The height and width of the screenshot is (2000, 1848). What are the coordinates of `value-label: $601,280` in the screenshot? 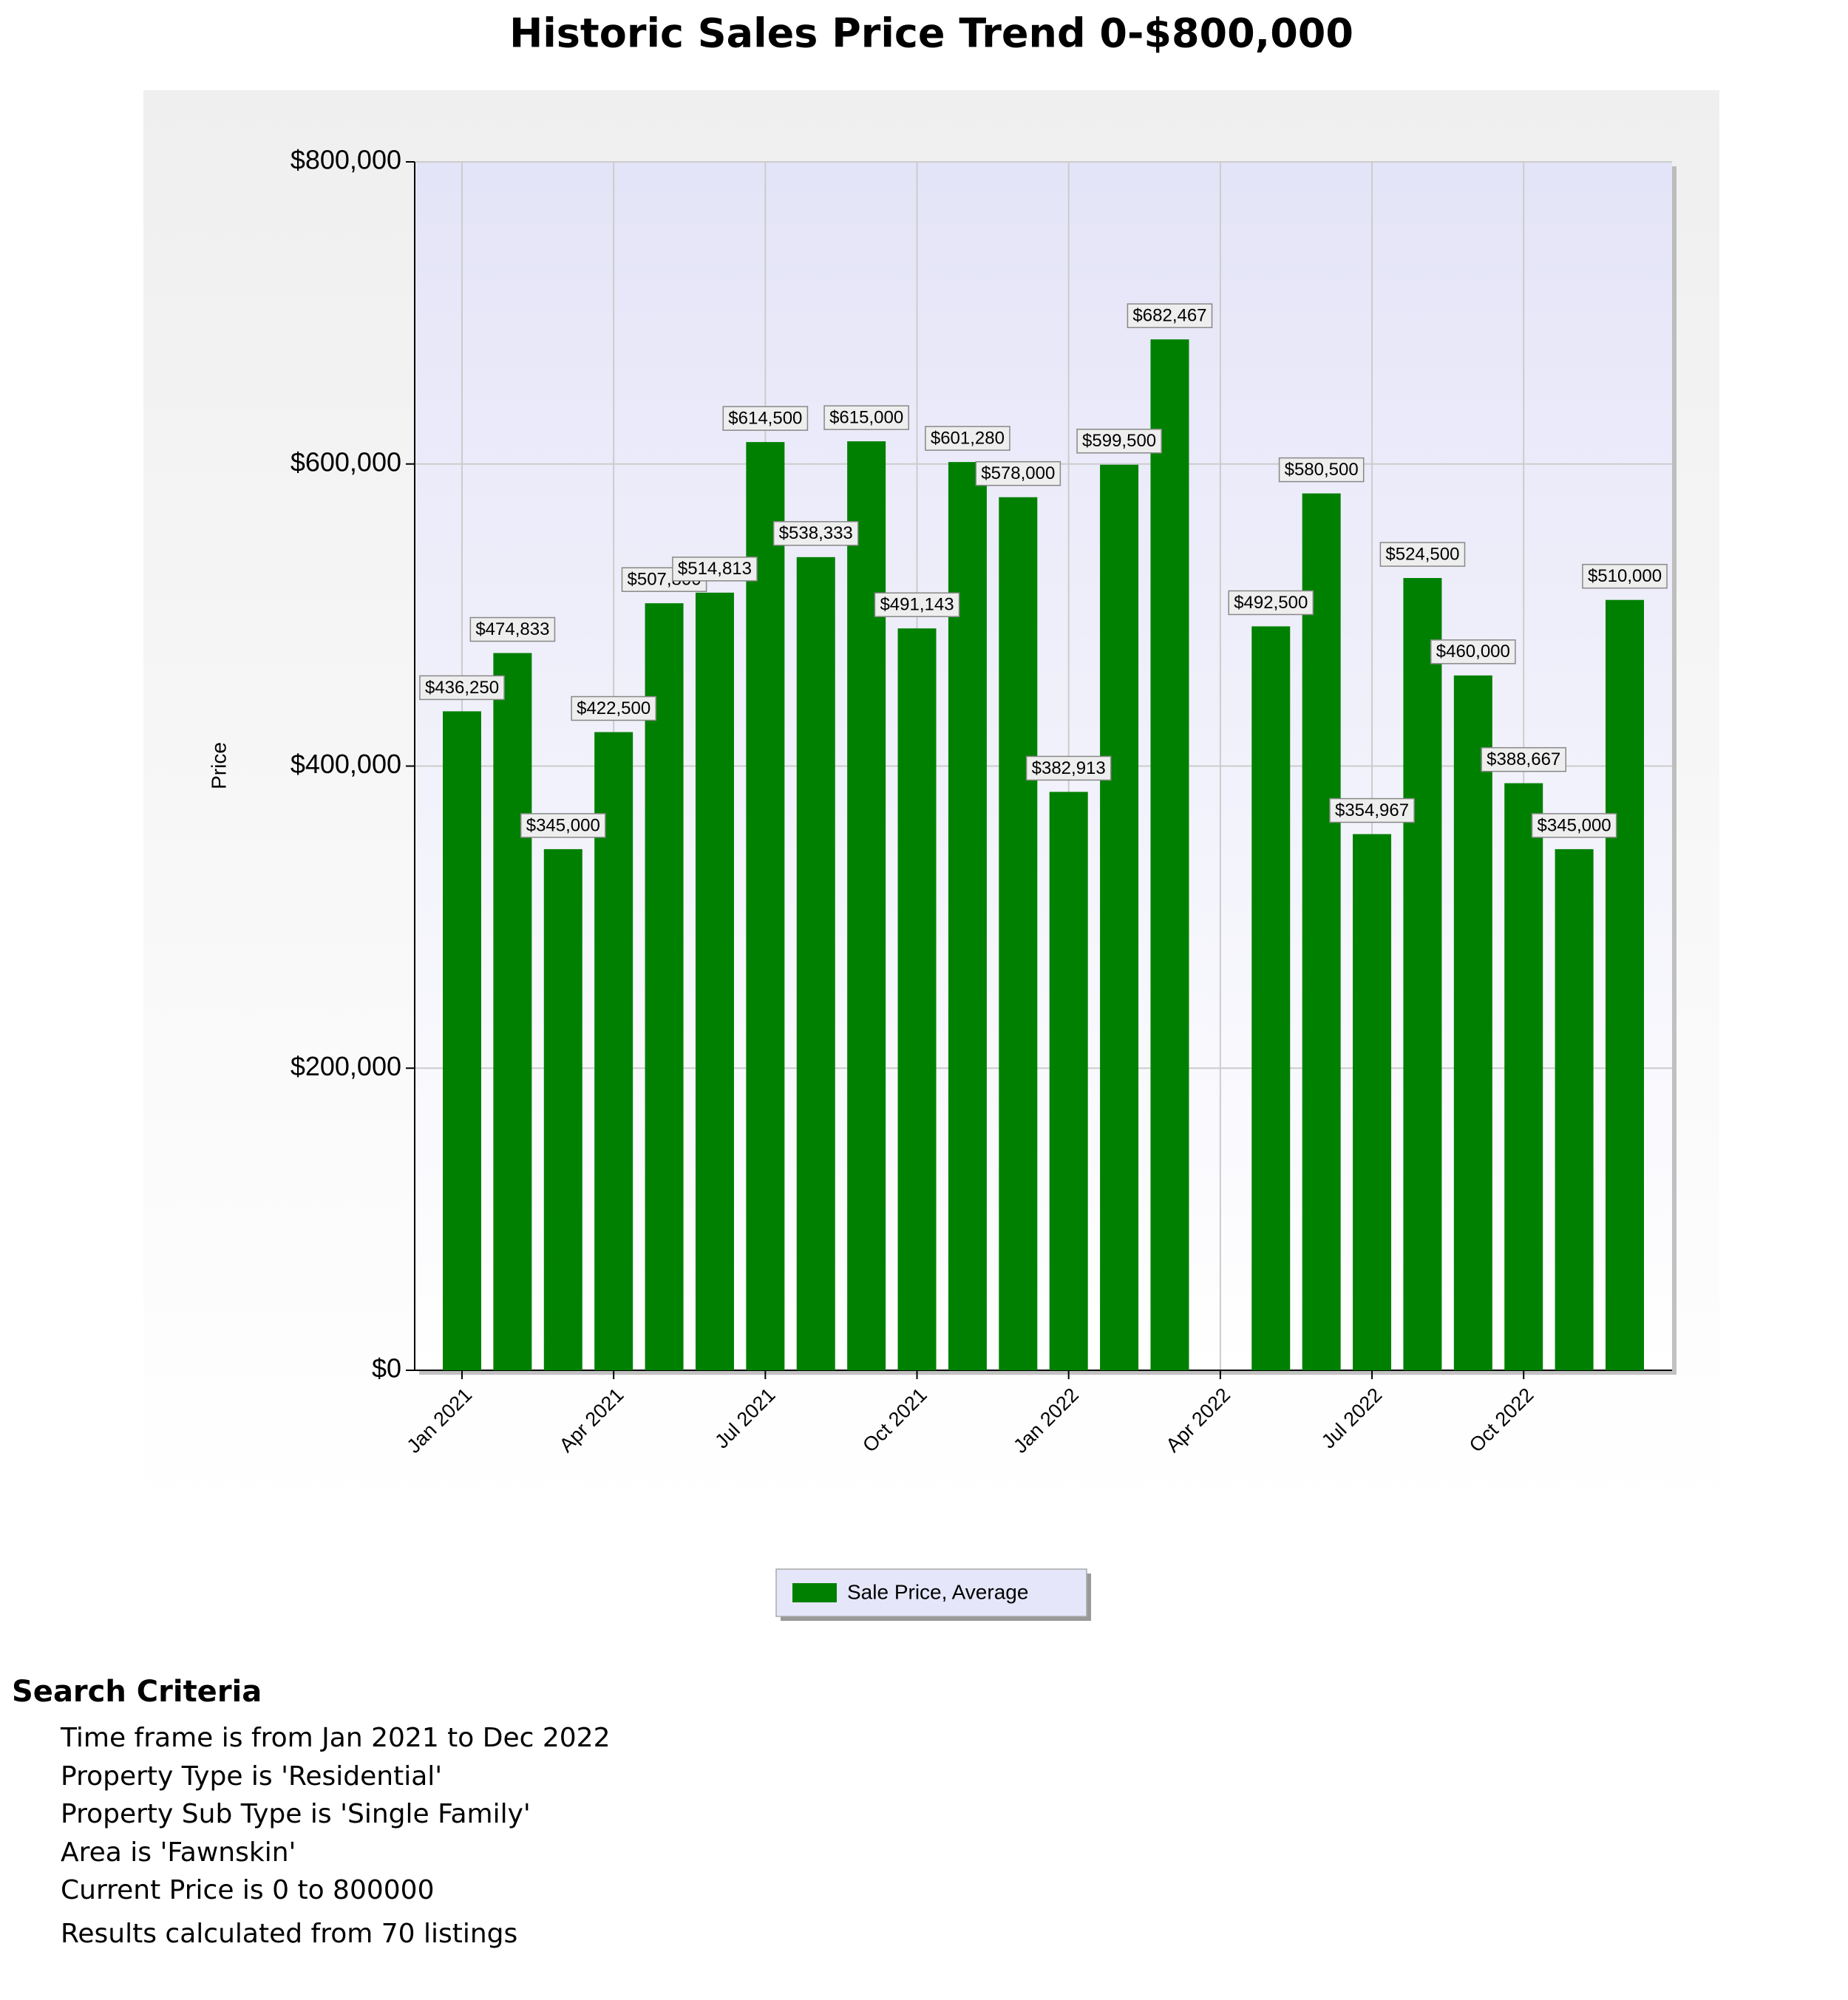 It's located at (968, 438).